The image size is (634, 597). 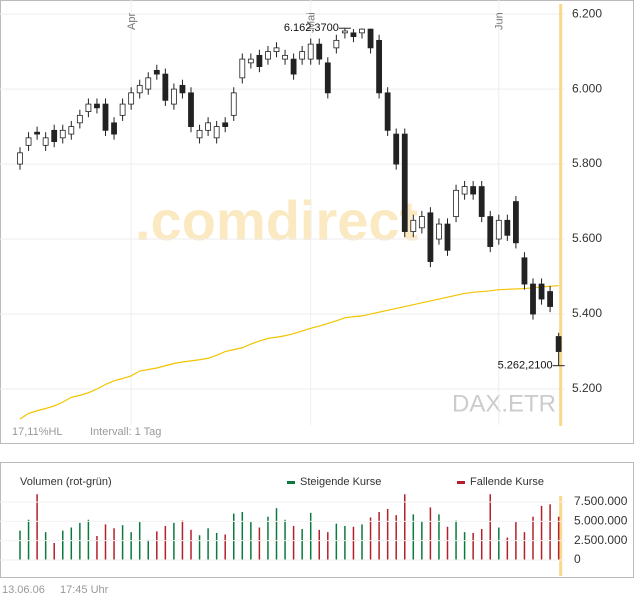 I want to click on info-left: 17,11%HL, so click(x=37, y=432).